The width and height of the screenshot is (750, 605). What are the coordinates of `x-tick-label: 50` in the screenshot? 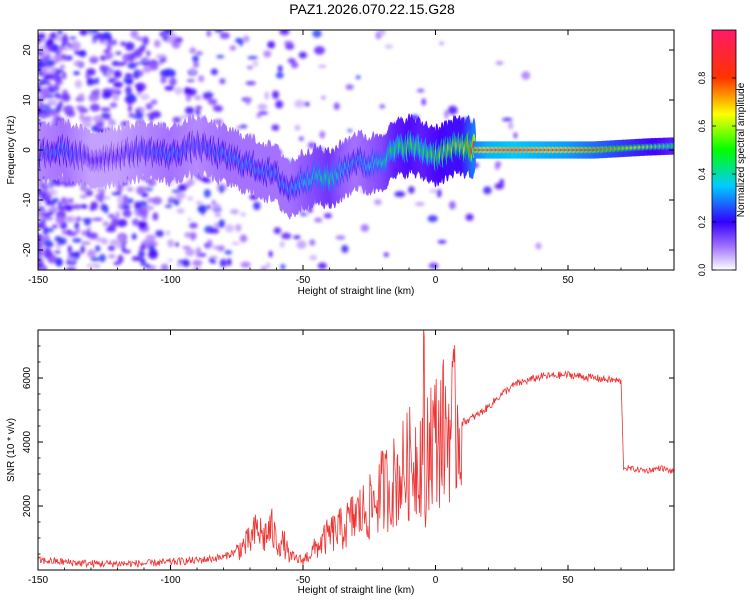 It's located at (568, 280).